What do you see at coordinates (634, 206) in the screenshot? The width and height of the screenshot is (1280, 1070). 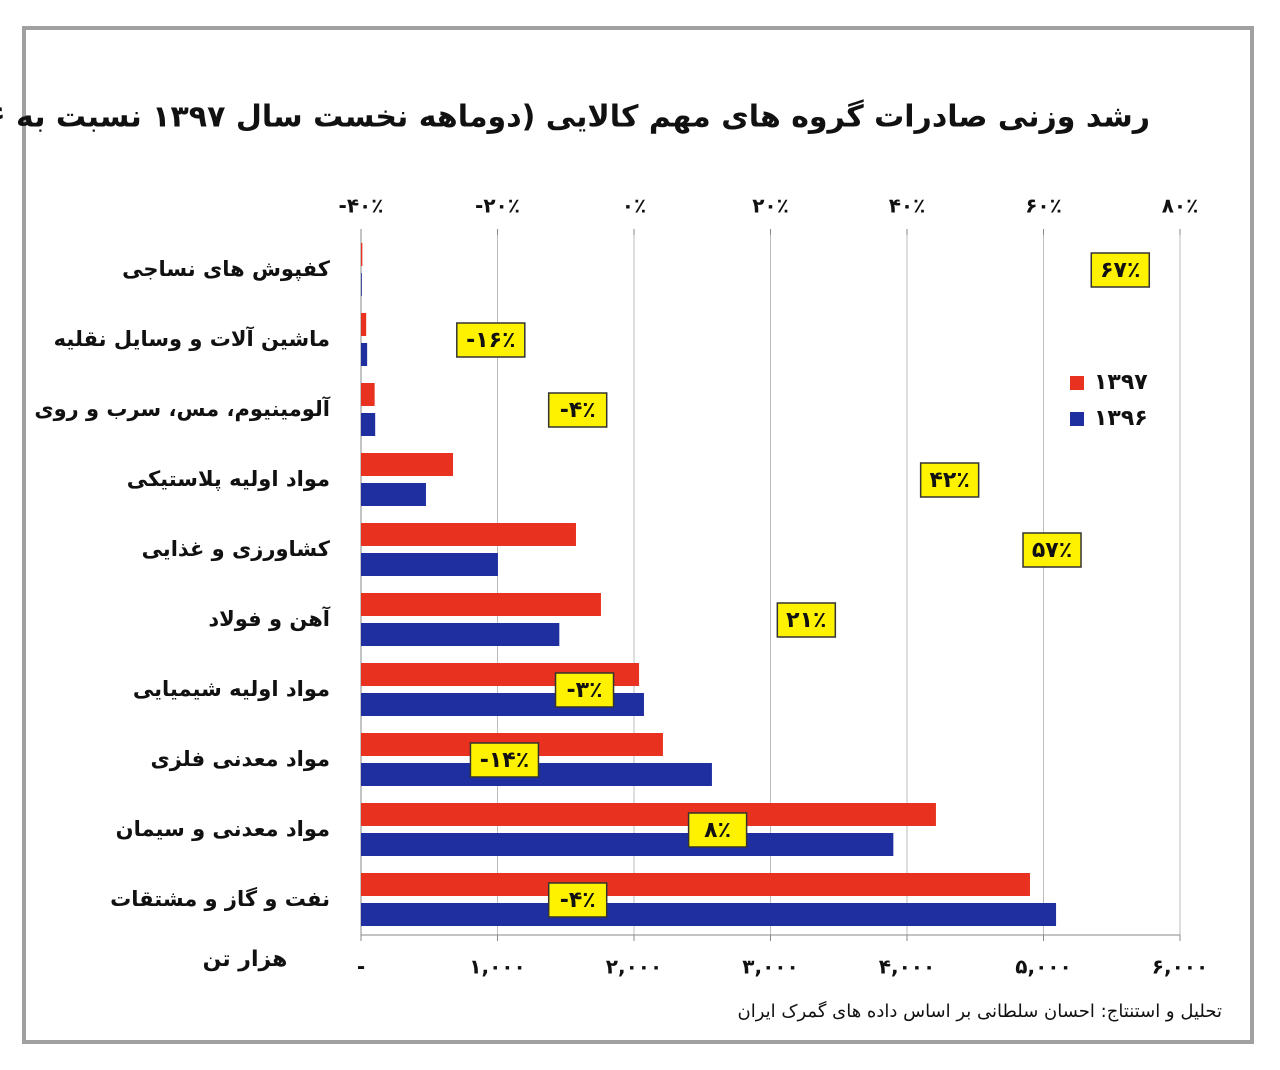 I see `x2-tick-label: ۰٪` at bounding box center [634, 206].